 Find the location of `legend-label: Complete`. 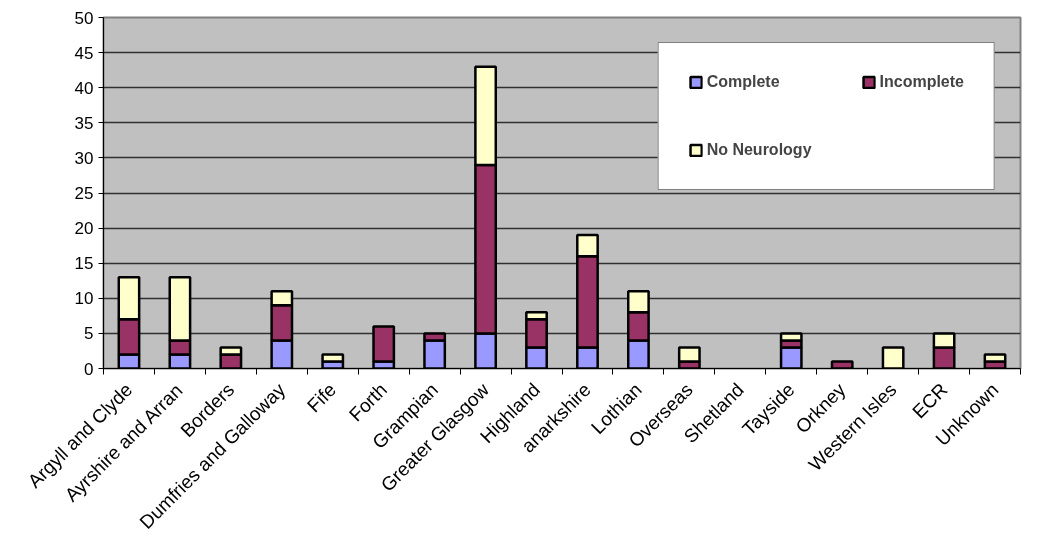

legend-label: Complete is located at coordinates (743, 82).